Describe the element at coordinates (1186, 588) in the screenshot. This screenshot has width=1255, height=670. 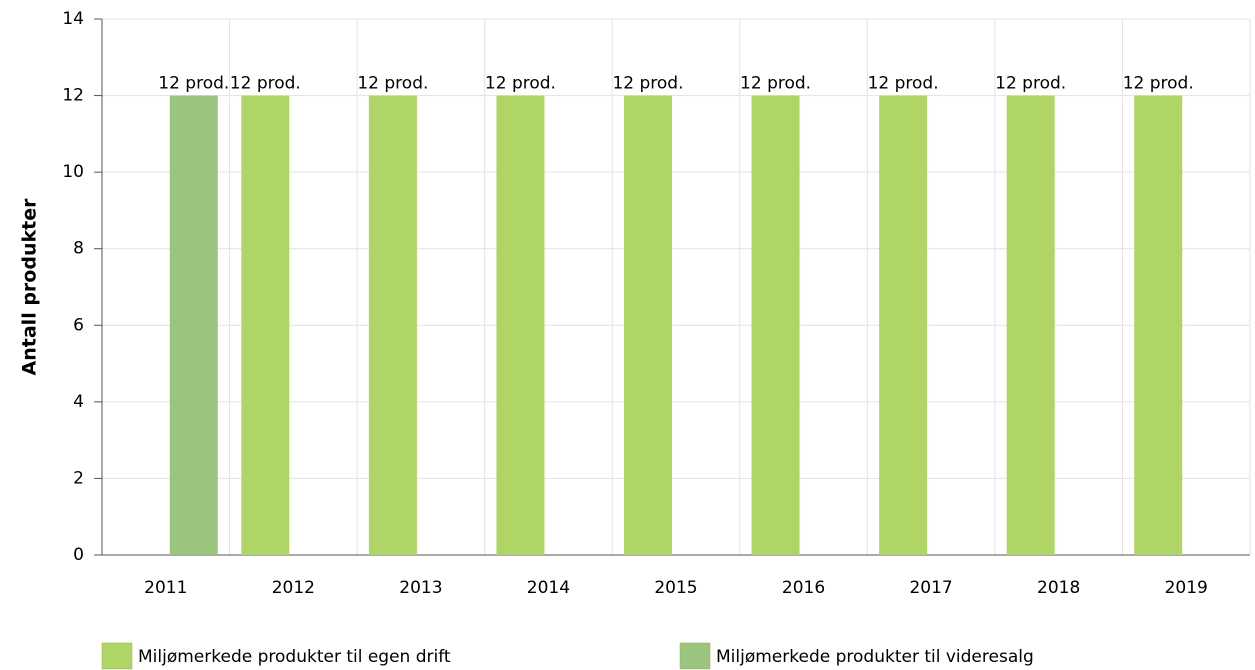
I see `x-tick-label: 2019` at that location.